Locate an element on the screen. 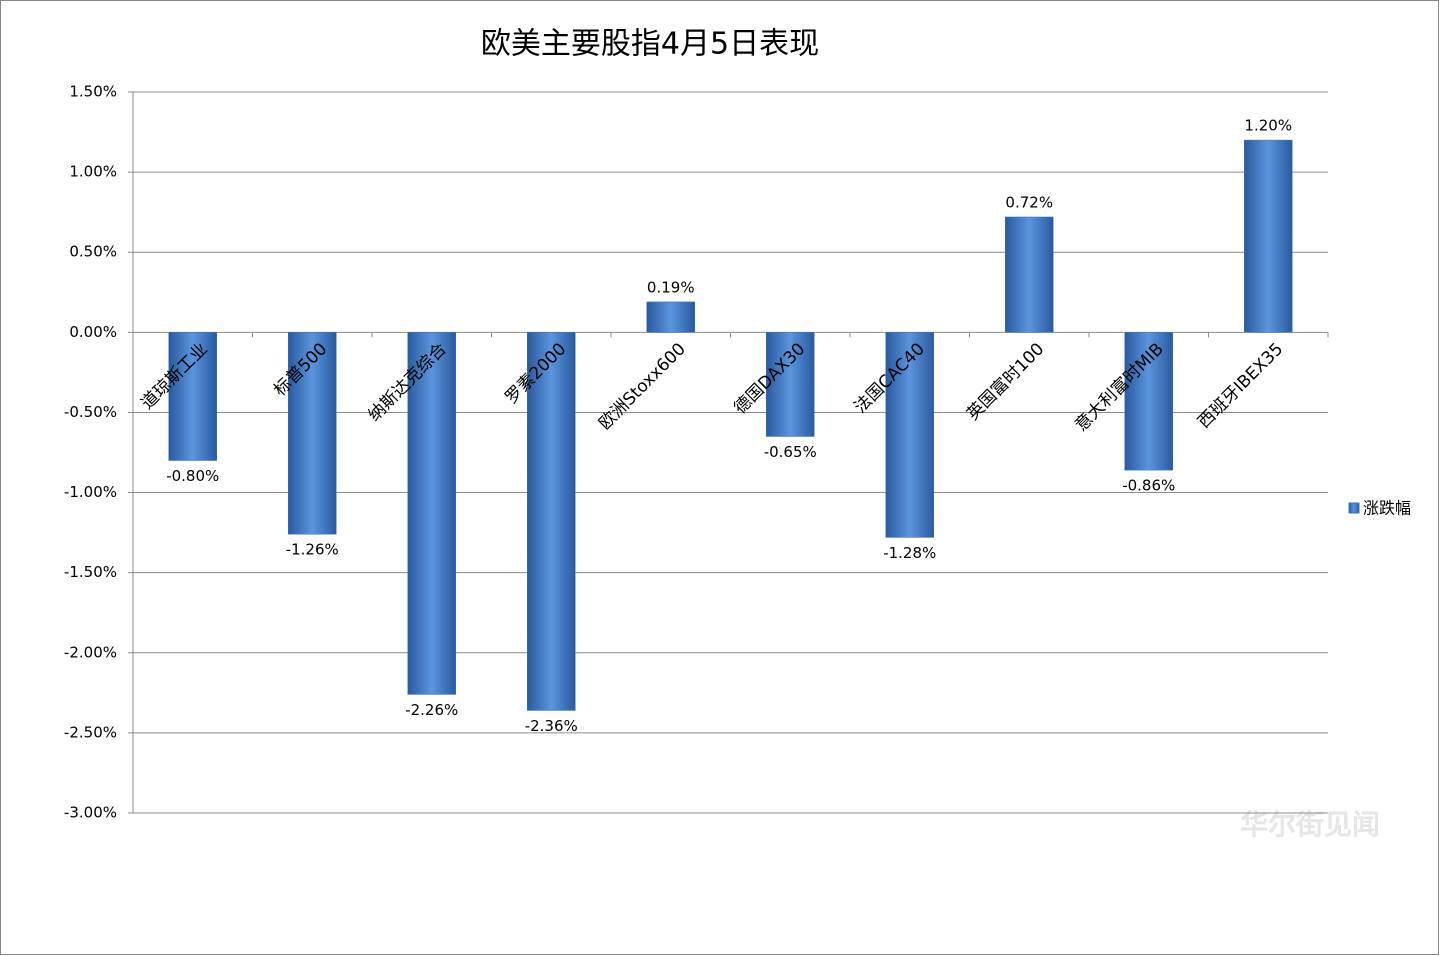 The image size is (1440, 956). value-label: -1.28% is located at coordinates (909, 553).